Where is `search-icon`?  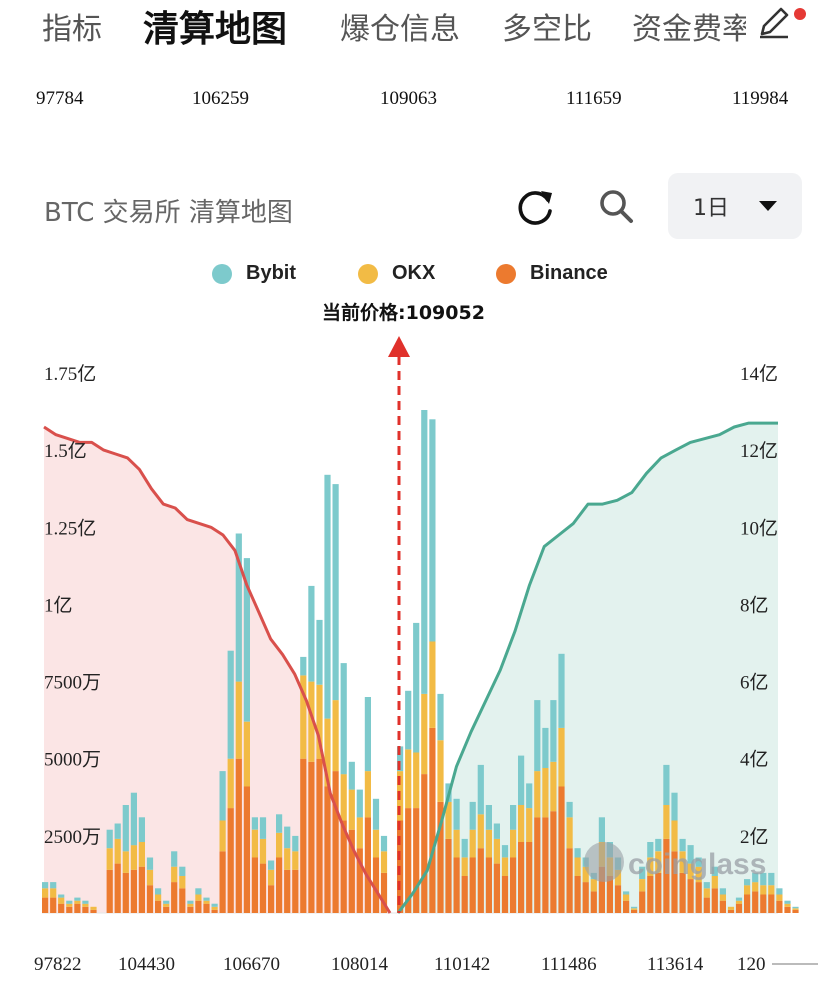
search-icon is located at coordinates (616, 206).